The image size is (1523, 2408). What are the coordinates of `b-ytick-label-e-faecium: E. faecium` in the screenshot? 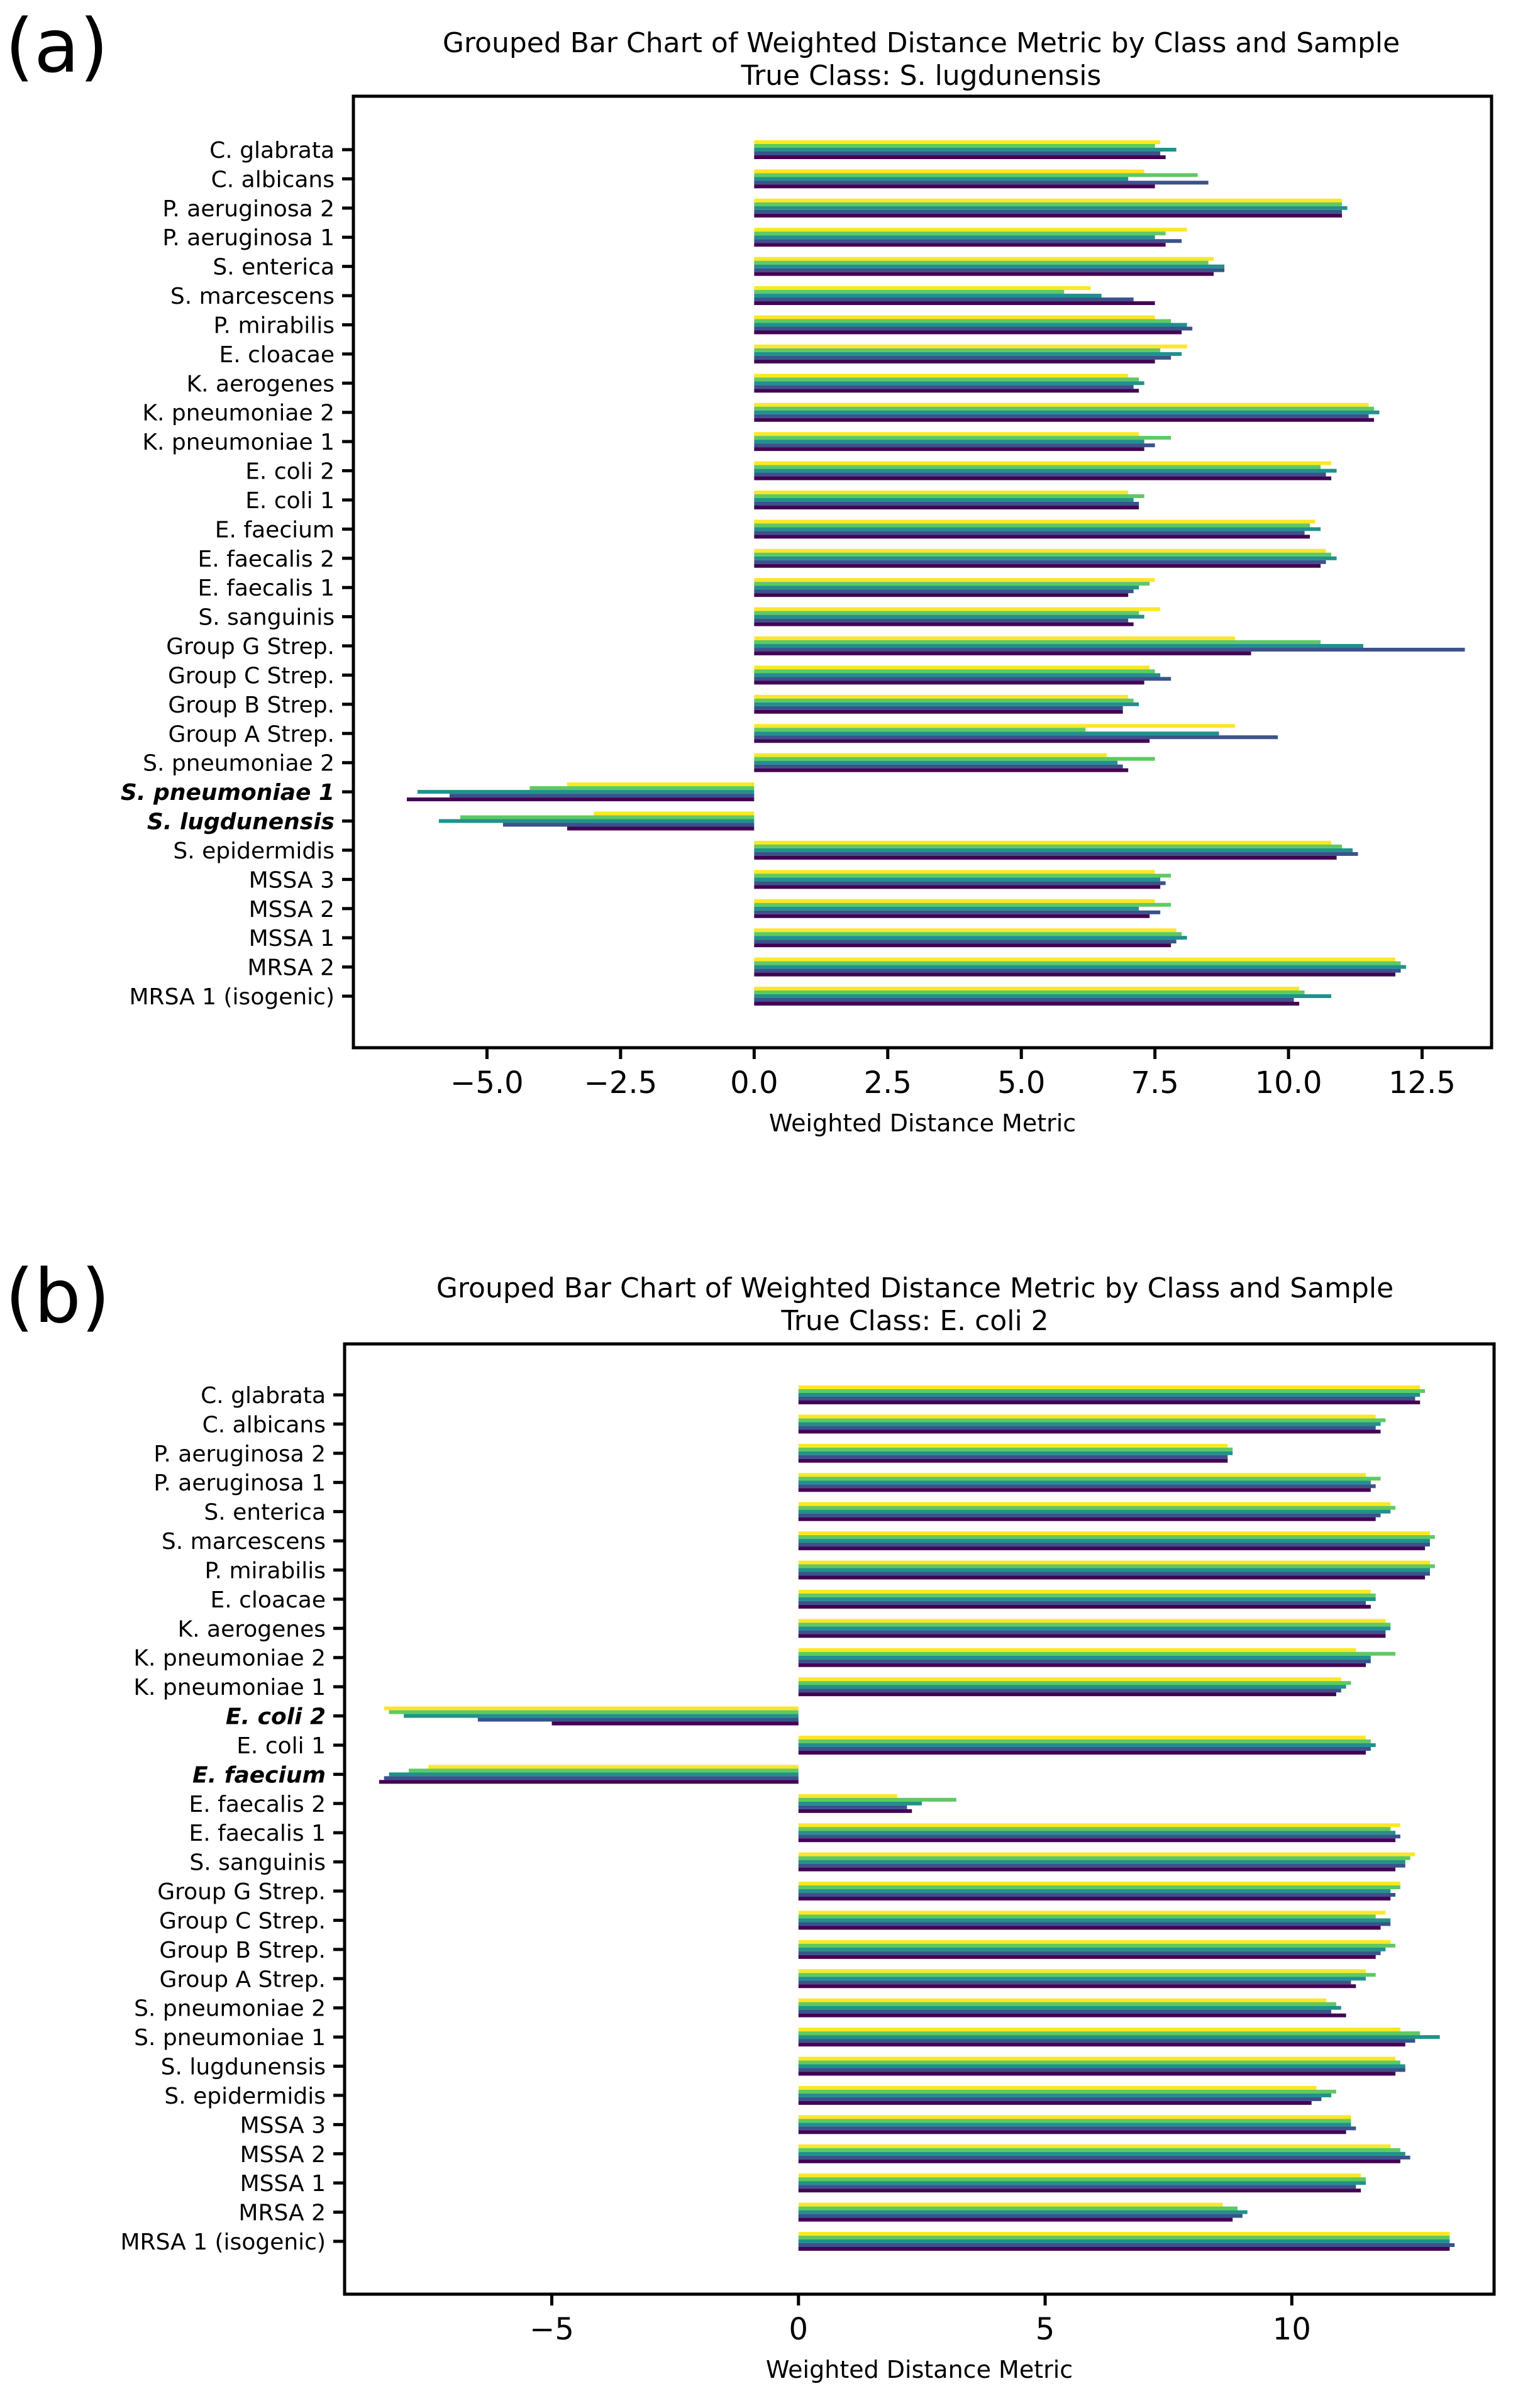 It's located at (259, 1775).